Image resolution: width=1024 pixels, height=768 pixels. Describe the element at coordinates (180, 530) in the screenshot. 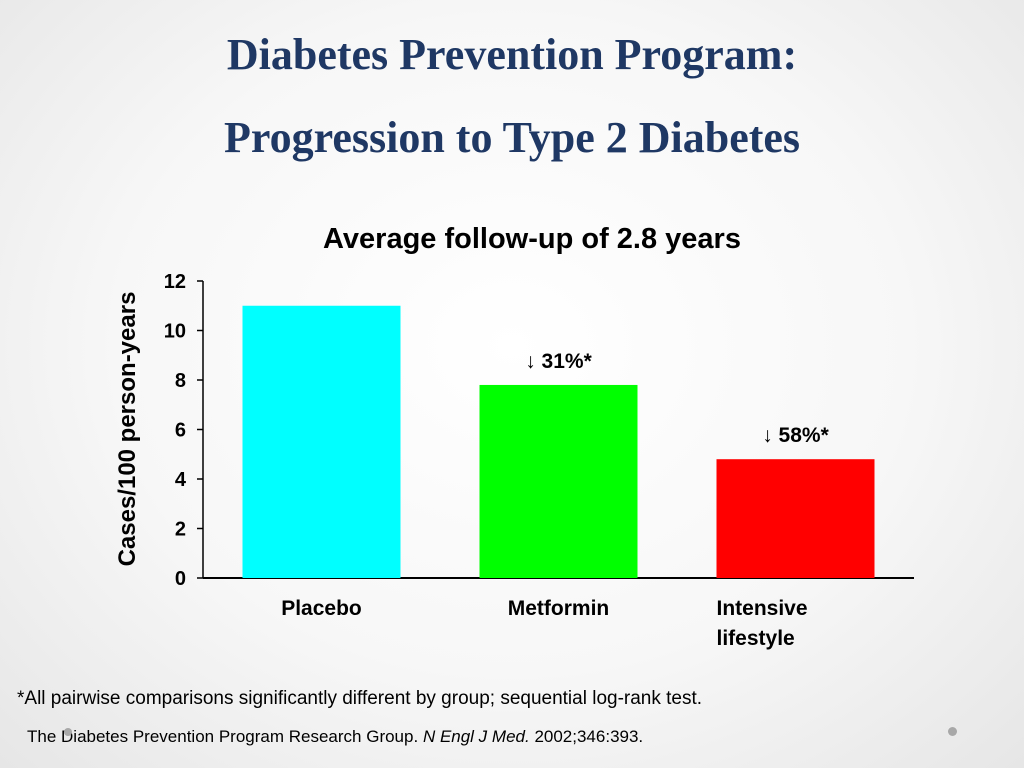

I see `y-tick-label: 2` at that location.